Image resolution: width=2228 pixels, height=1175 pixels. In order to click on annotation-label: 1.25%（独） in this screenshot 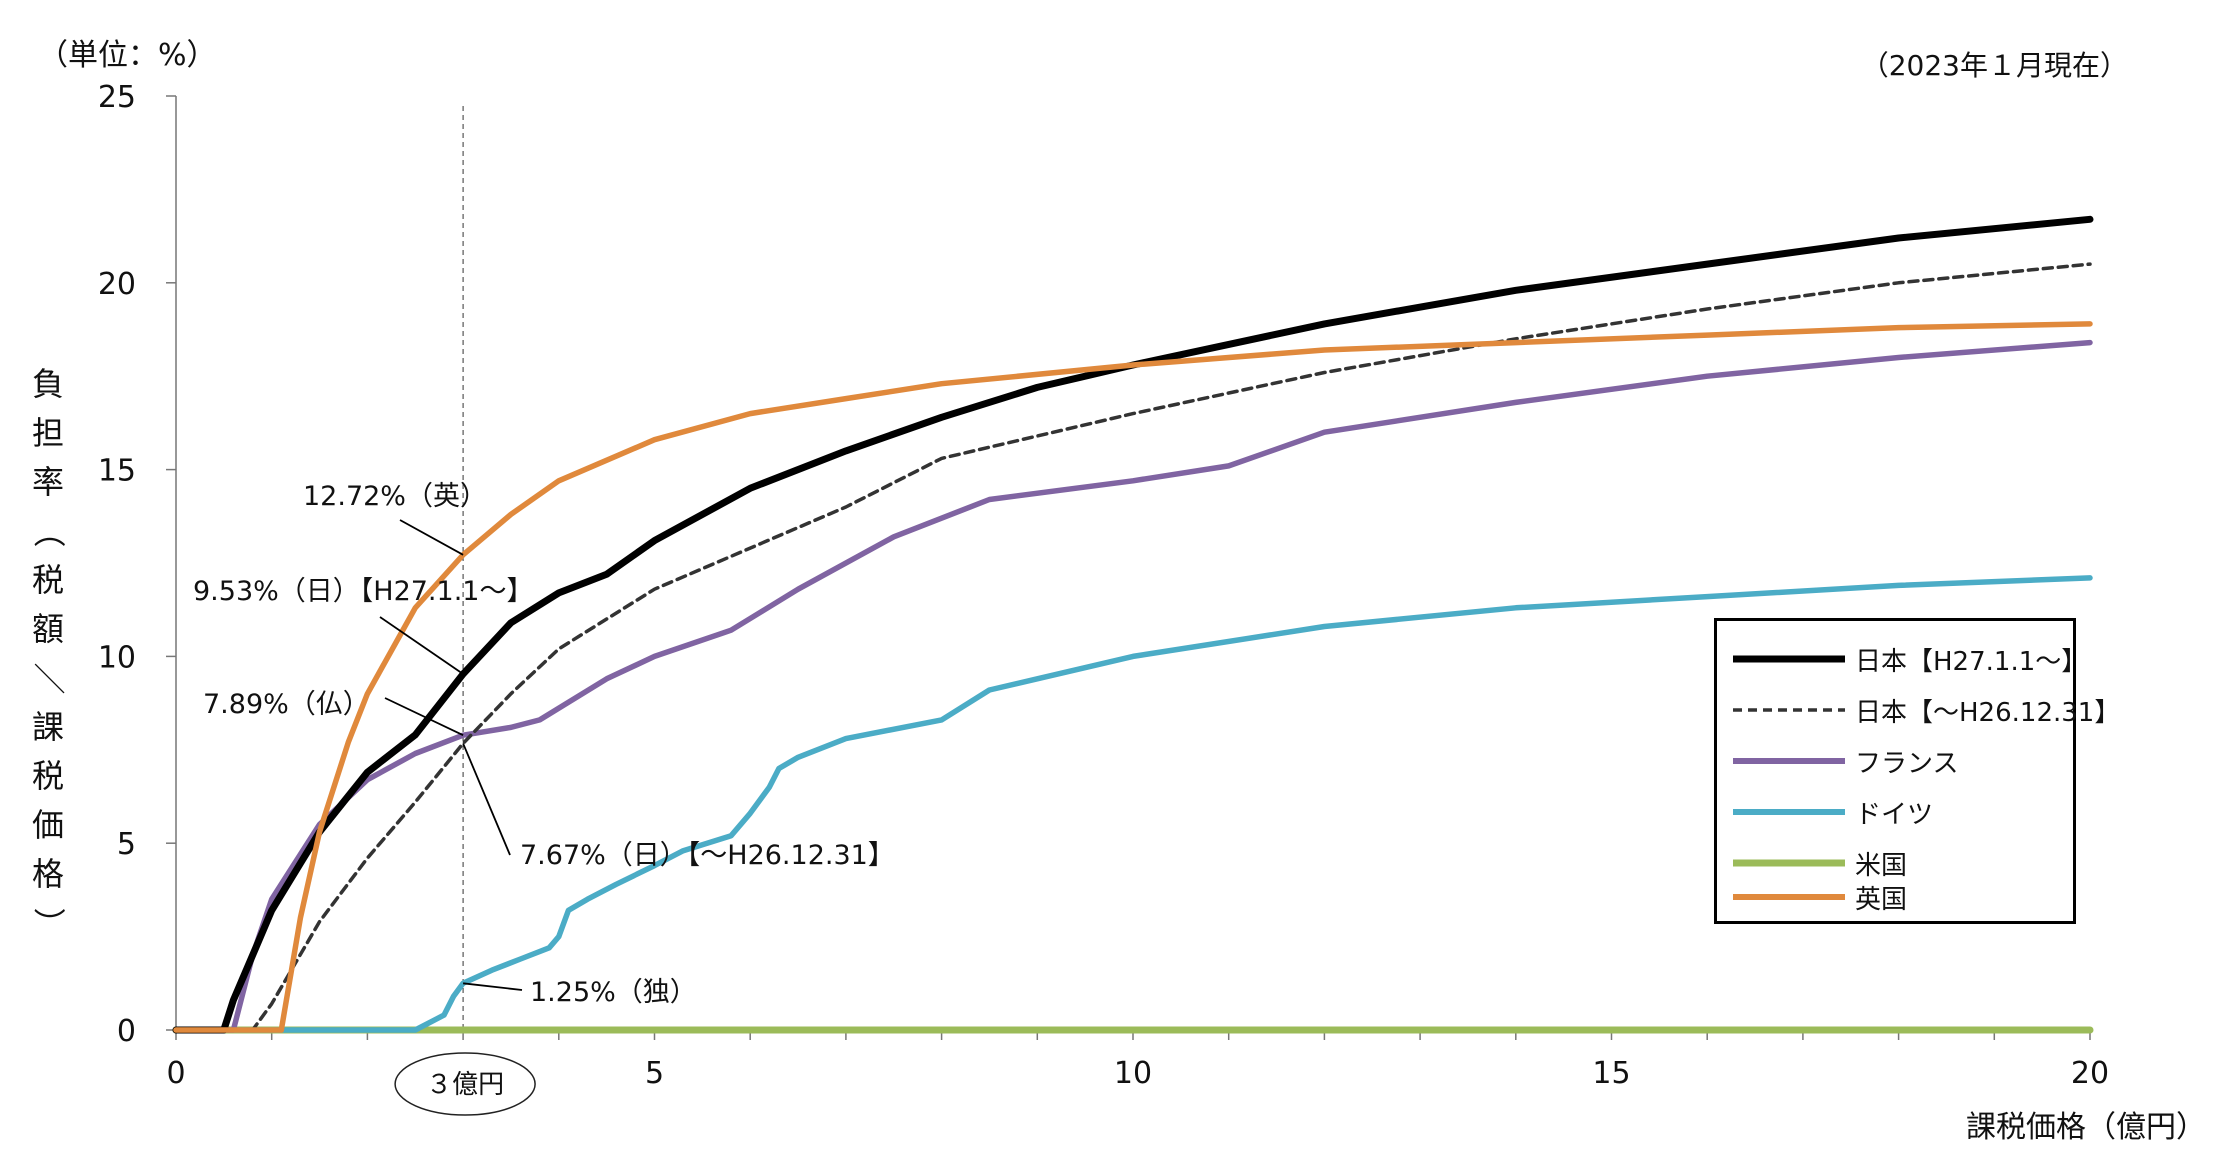, I will do `click(613, 992)`.